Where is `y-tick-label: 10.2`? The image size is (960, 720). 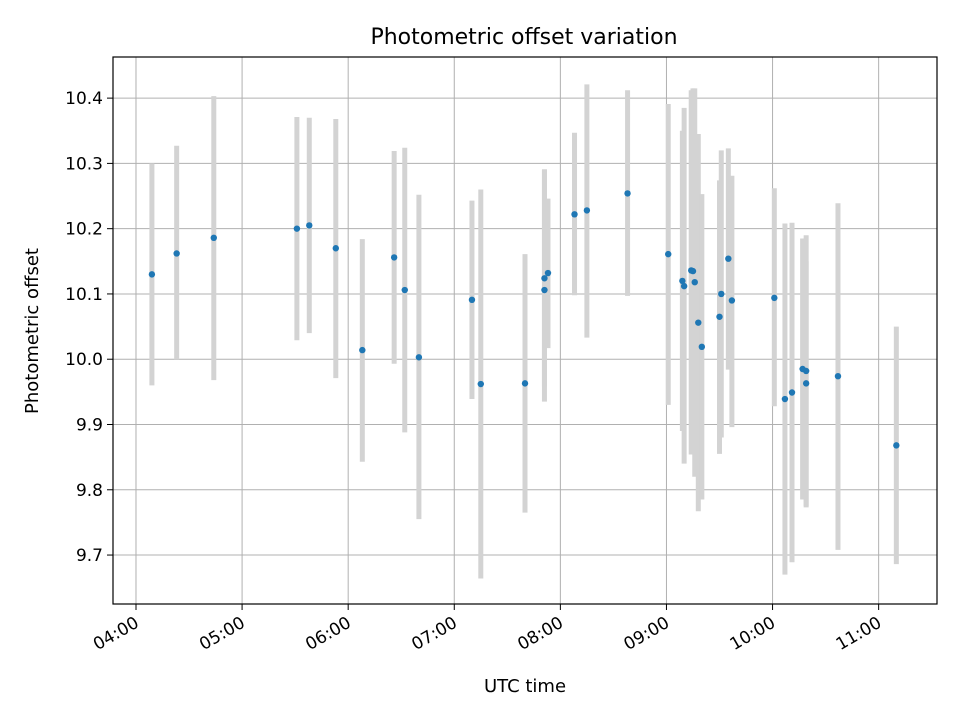
y-tick-label: 10.2 is located at coordinates (84, 230).